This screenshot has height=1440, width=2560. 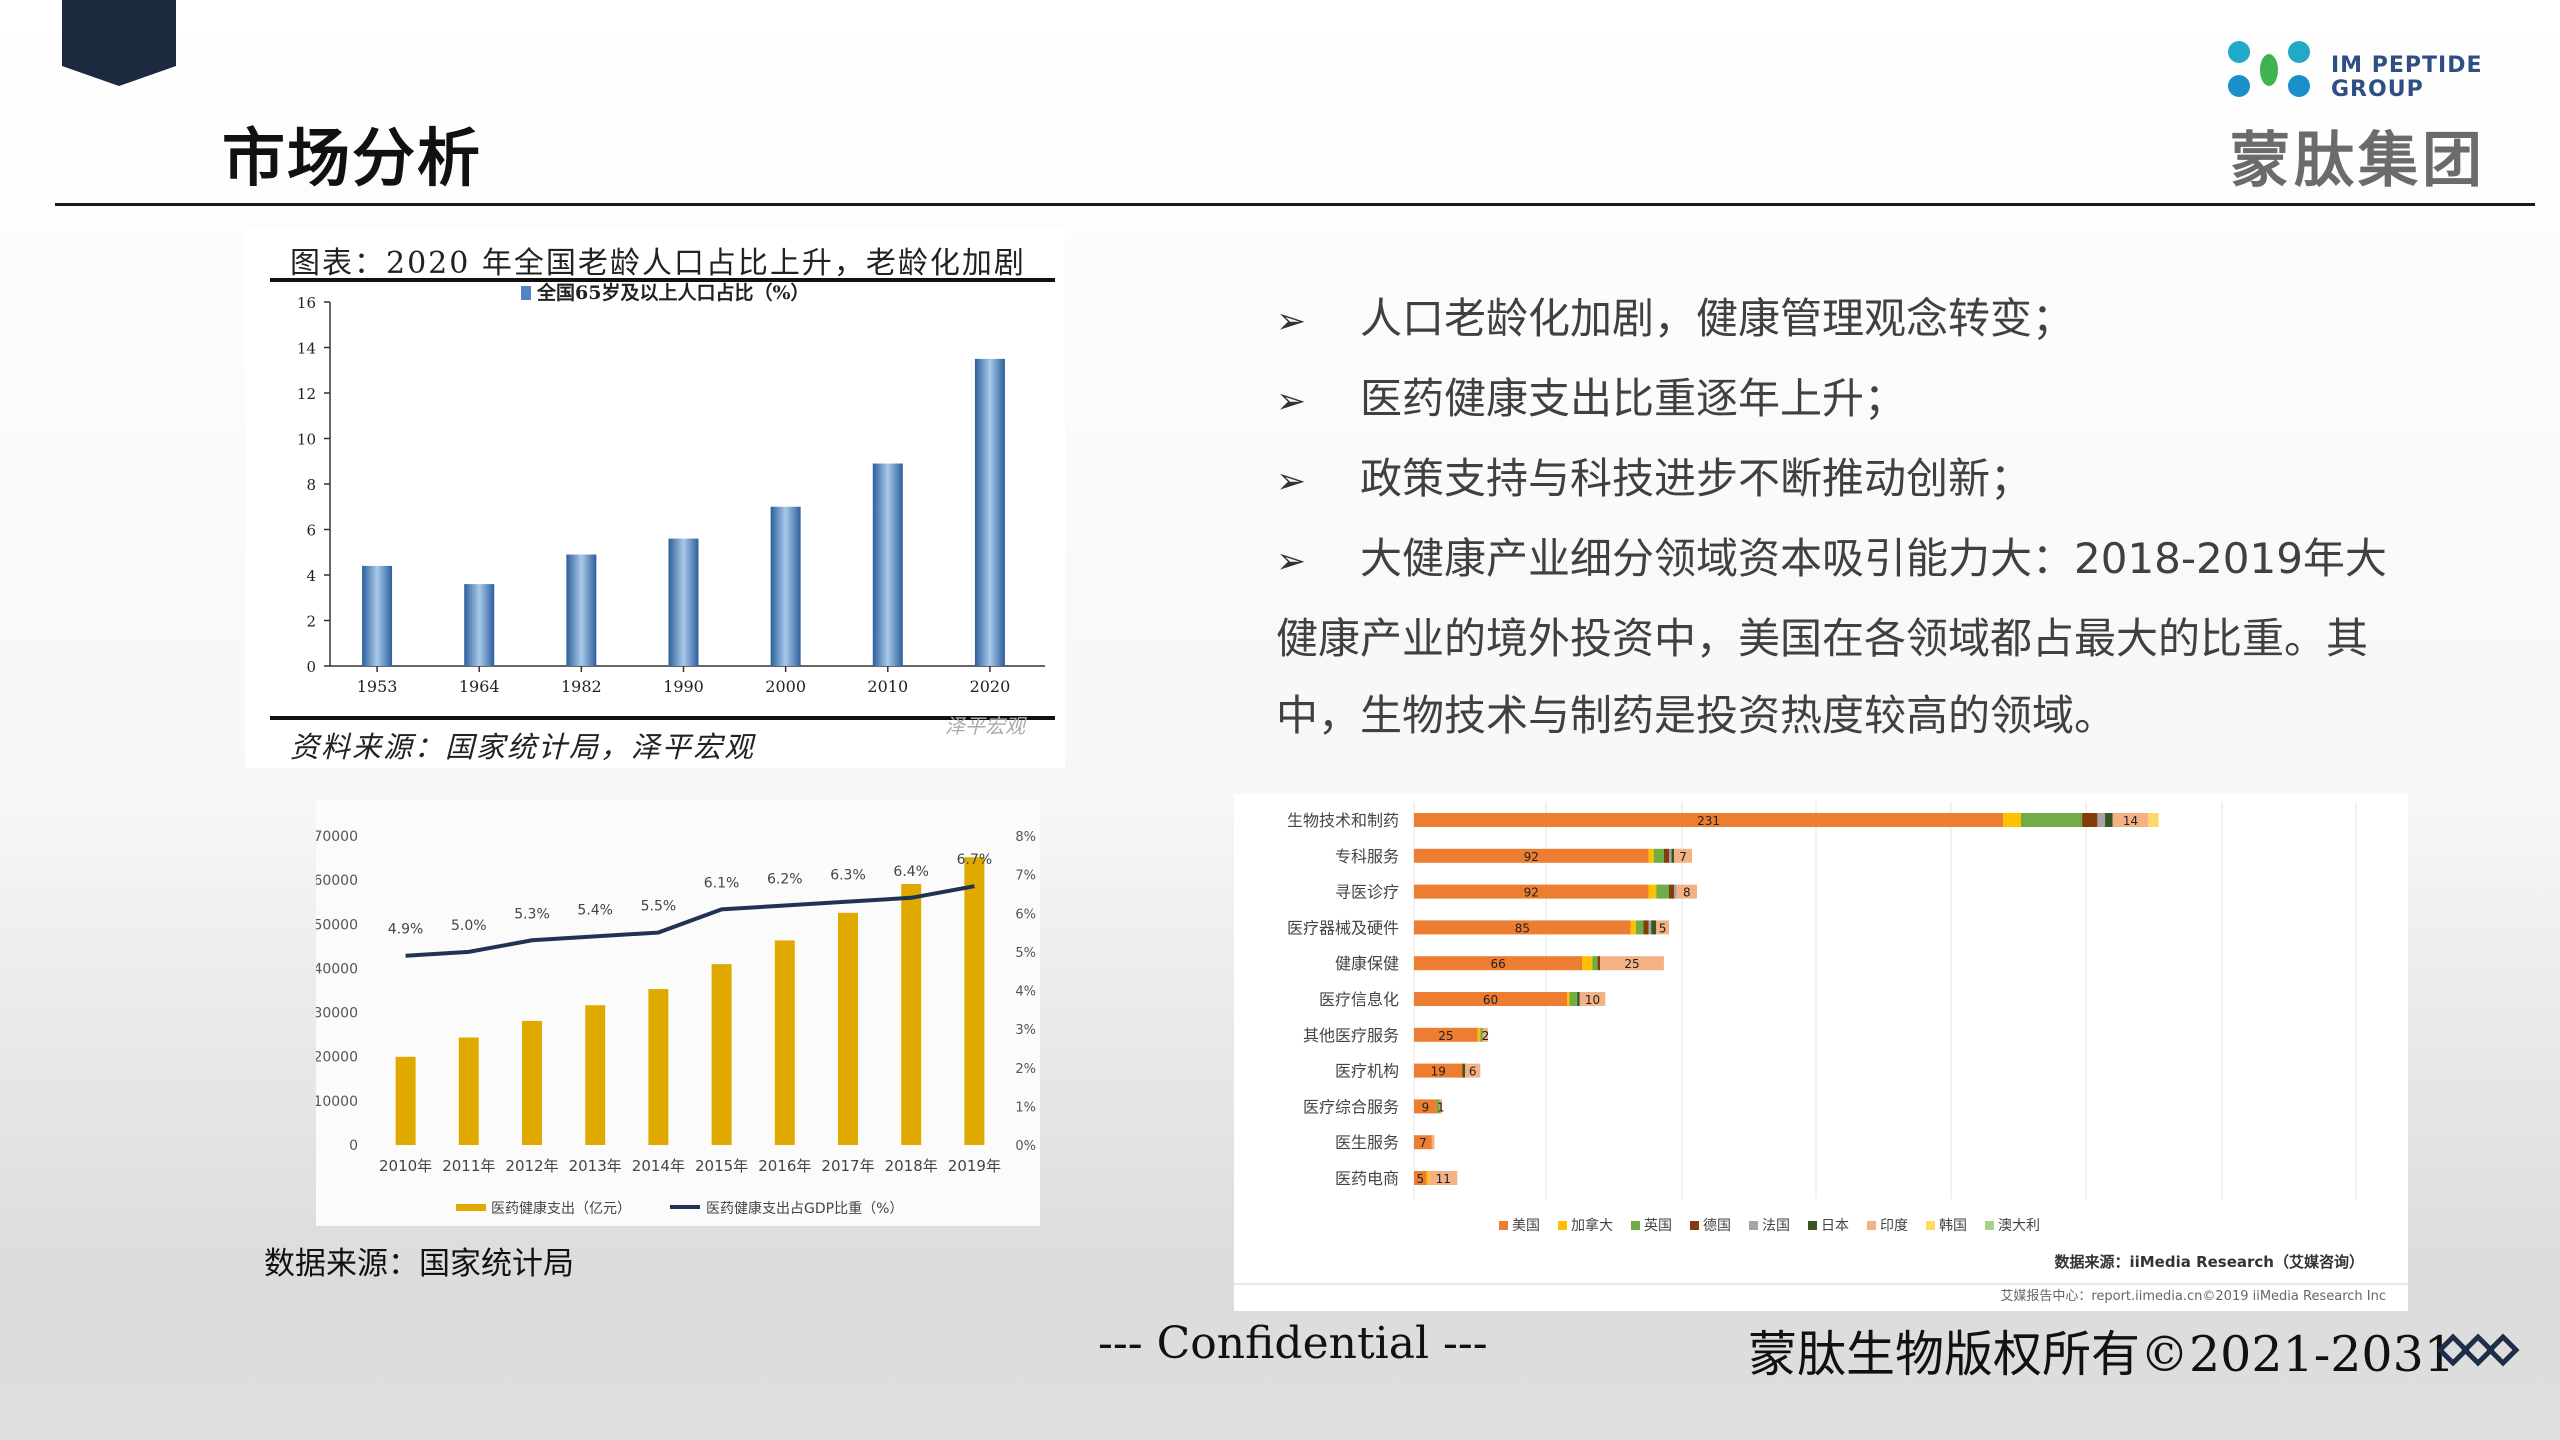 I want to click on y-tick-label: 8, so click(x=311, y=485).